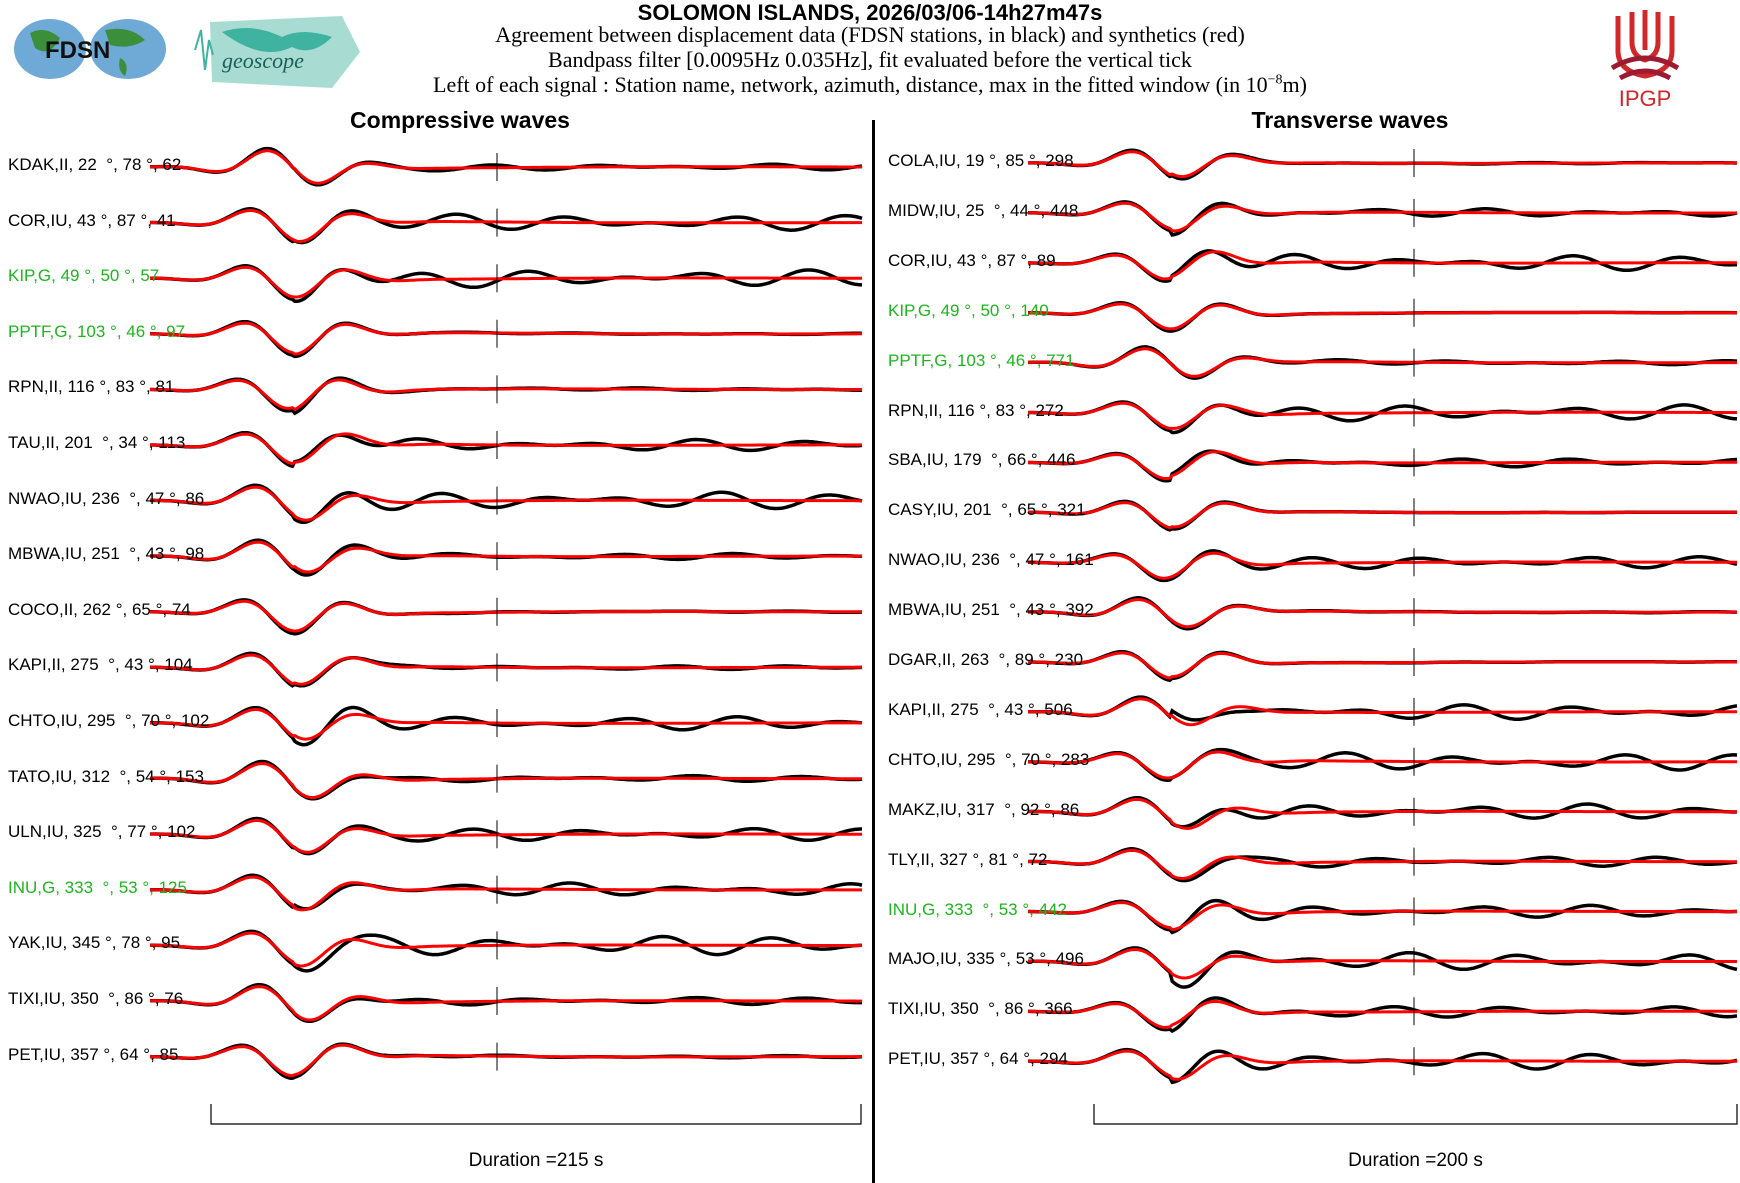 This screenshot has width=1740, height=1183. I want to click on geoscope-logo: geoscope, so click(278, 50).